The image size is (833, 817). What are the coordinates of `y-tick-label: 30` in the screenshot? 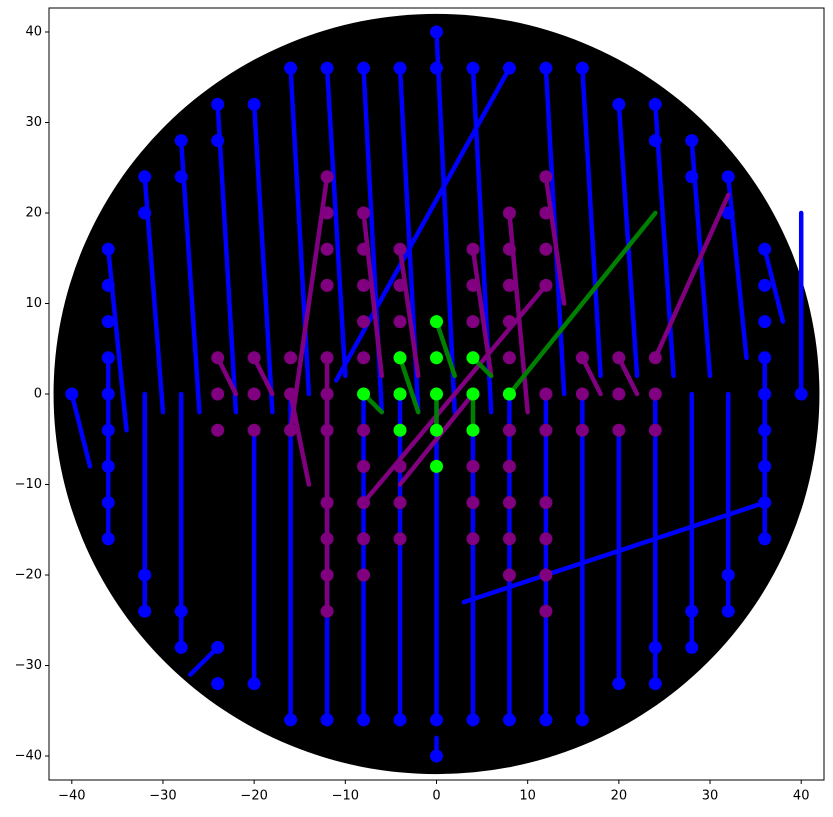 It's located at (33, 122).